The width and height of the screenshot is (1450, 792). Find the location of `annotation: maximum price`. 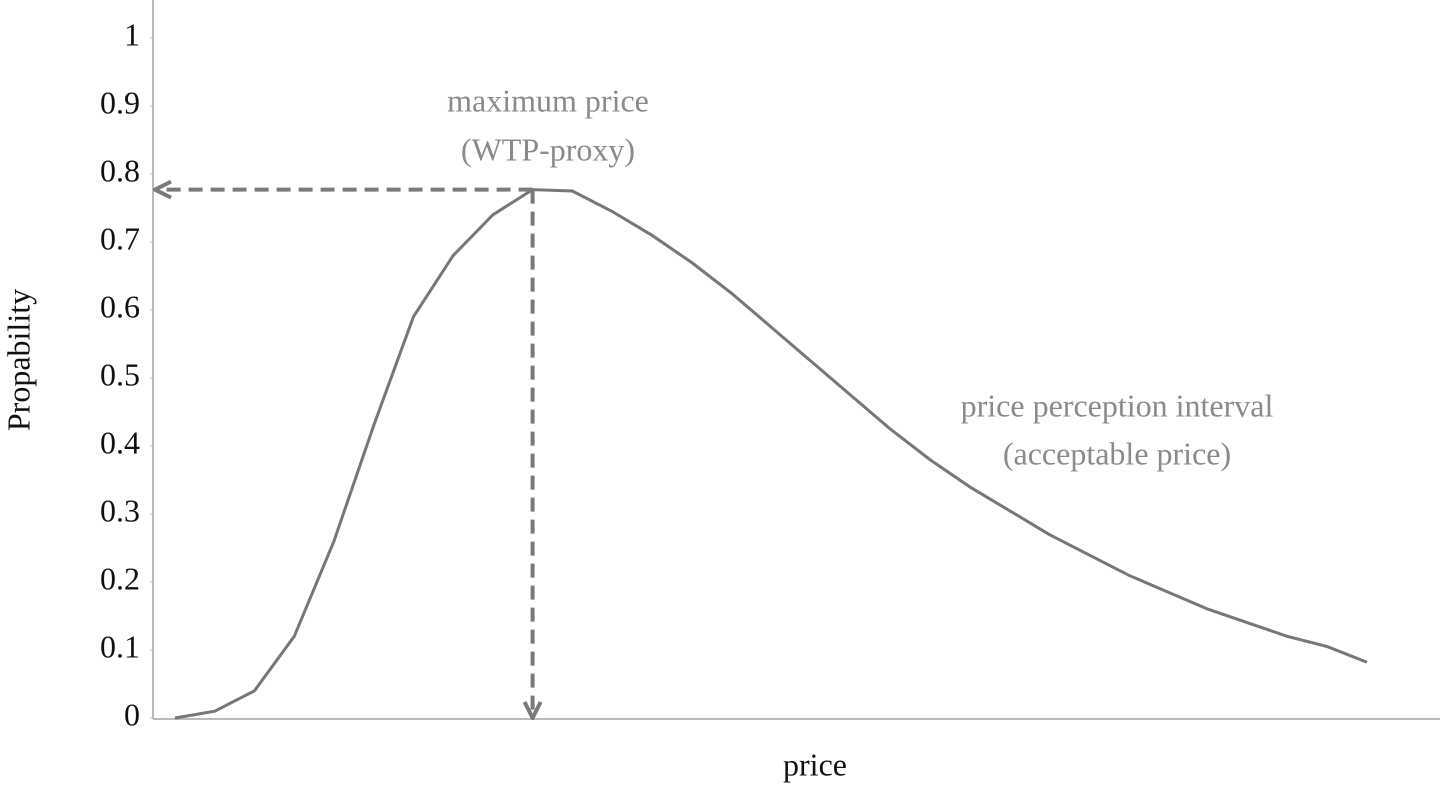

annotation: maximum price is located at coordinates (548, 100).